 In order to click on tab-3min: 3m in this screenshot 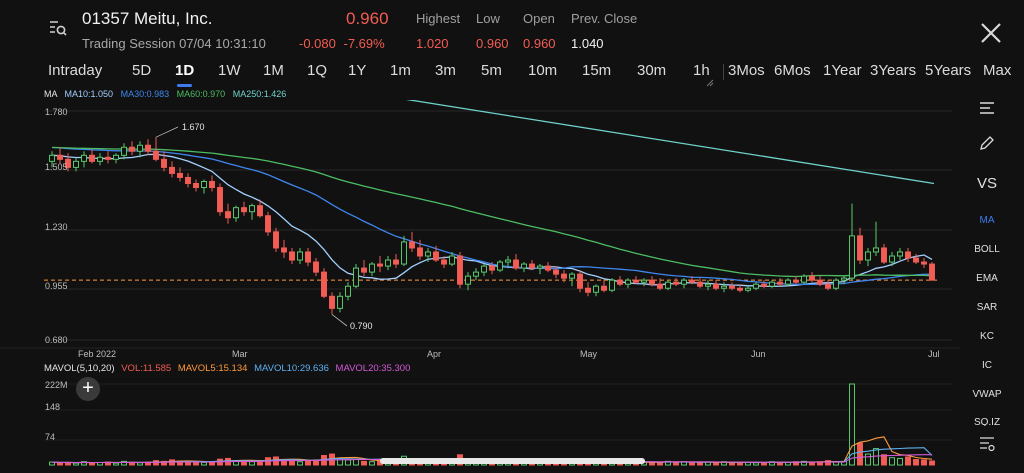, I will do `click(445, 70)`.